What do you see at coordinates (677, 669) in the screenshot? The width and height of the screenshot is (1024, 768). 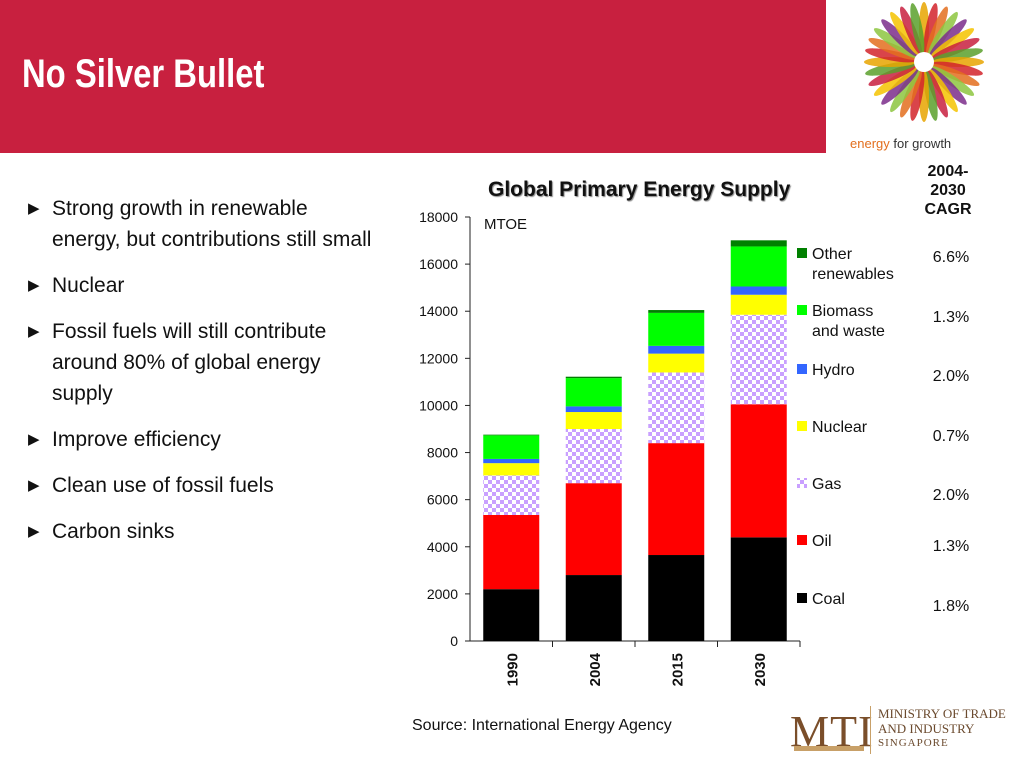 I see `x-tick-label: 2015` at bounding box center [677, 669].